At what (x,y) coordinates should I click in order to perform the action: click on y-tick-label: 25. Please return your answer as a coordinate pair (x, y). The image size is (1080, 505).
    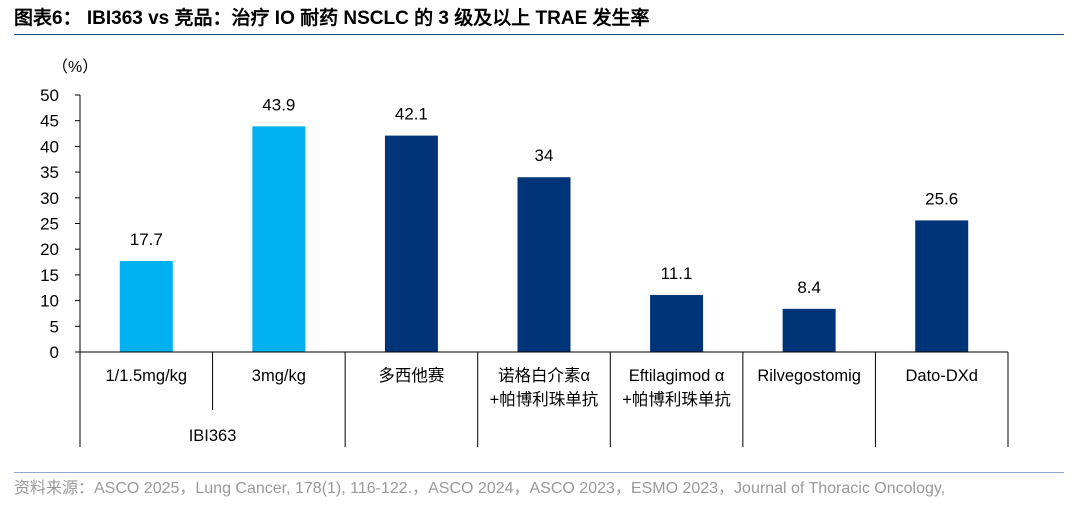
    Looking at the image, I should click on (49, 224).